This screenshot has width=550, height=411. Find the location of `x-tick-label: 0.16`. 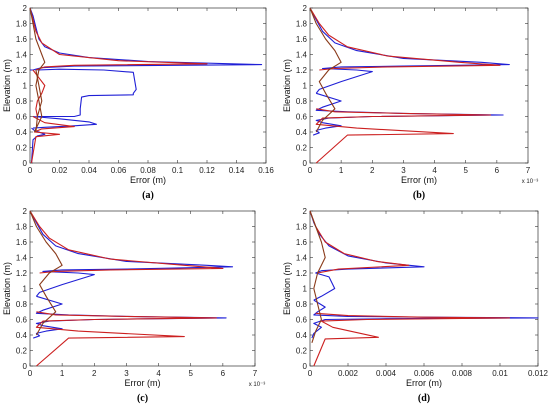

x-tick-label: 0.16 is located at coordinates (266, 170).